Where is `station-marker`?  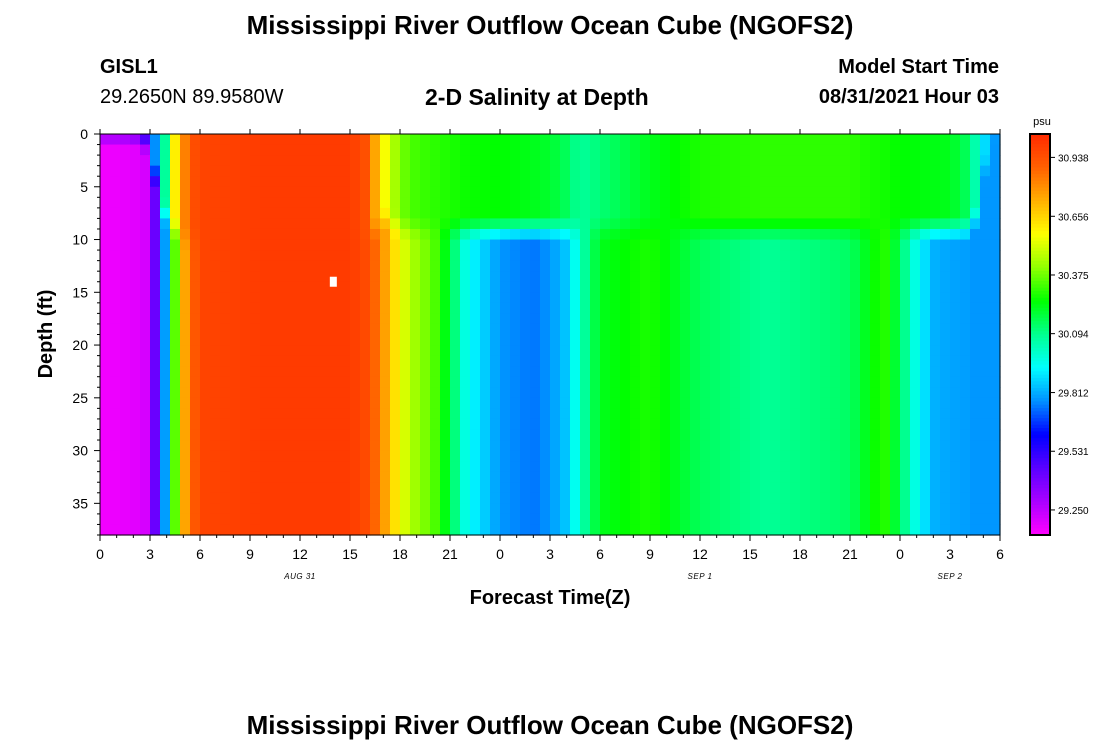
station-marker is located at coordinates (333, 281).